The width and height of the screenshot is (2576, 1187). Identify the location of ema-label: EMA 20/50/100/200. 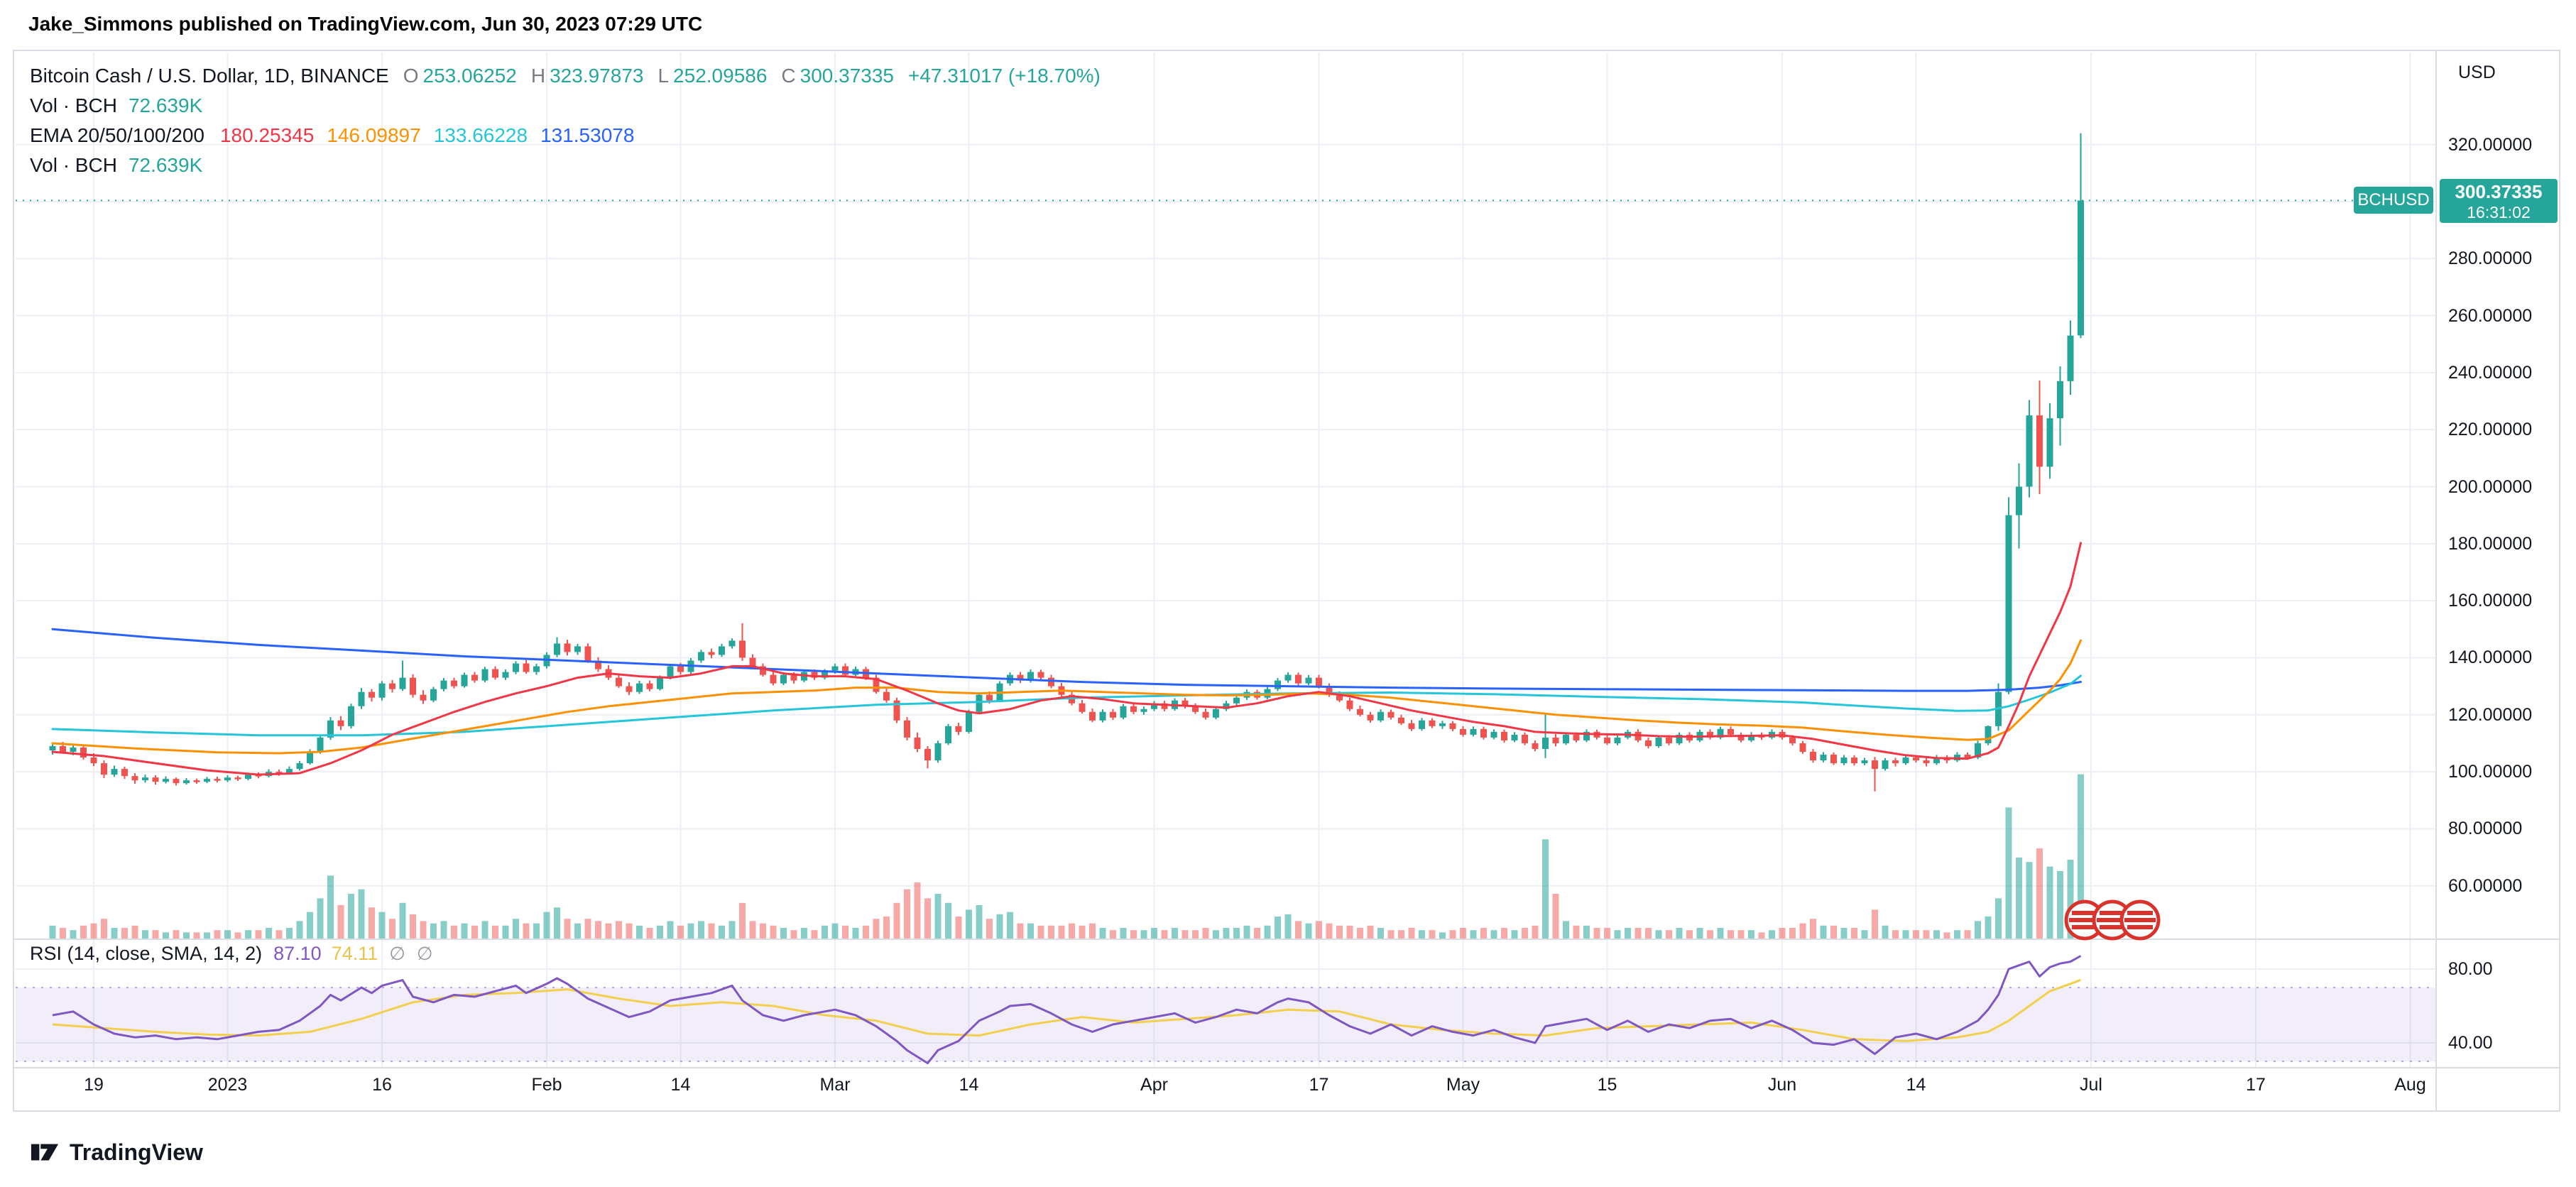
(117, 135).